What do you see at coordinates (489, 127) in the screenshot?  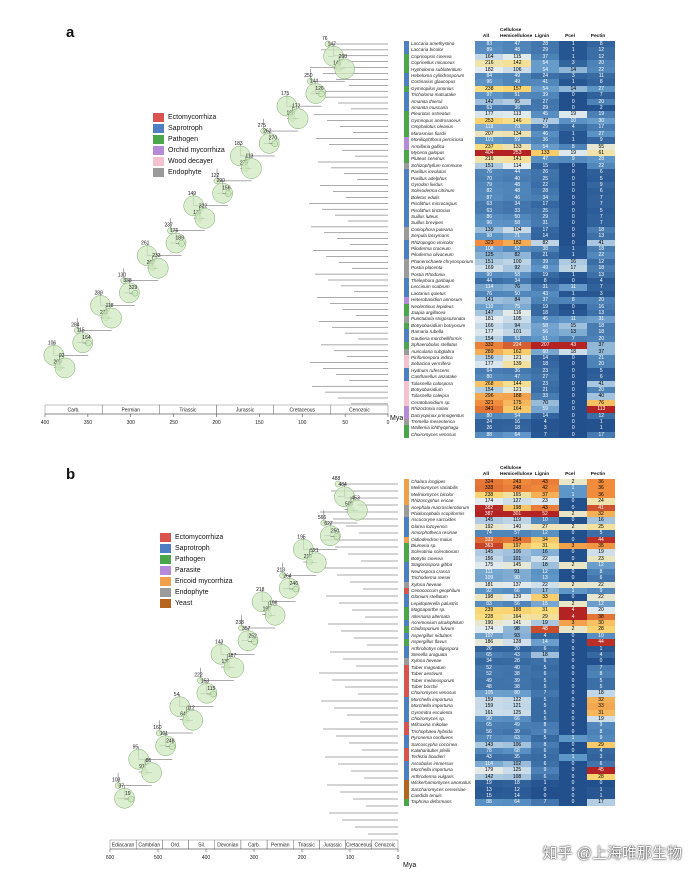 I see `heatmap-cell: 119` at bounding box center [489, 127].